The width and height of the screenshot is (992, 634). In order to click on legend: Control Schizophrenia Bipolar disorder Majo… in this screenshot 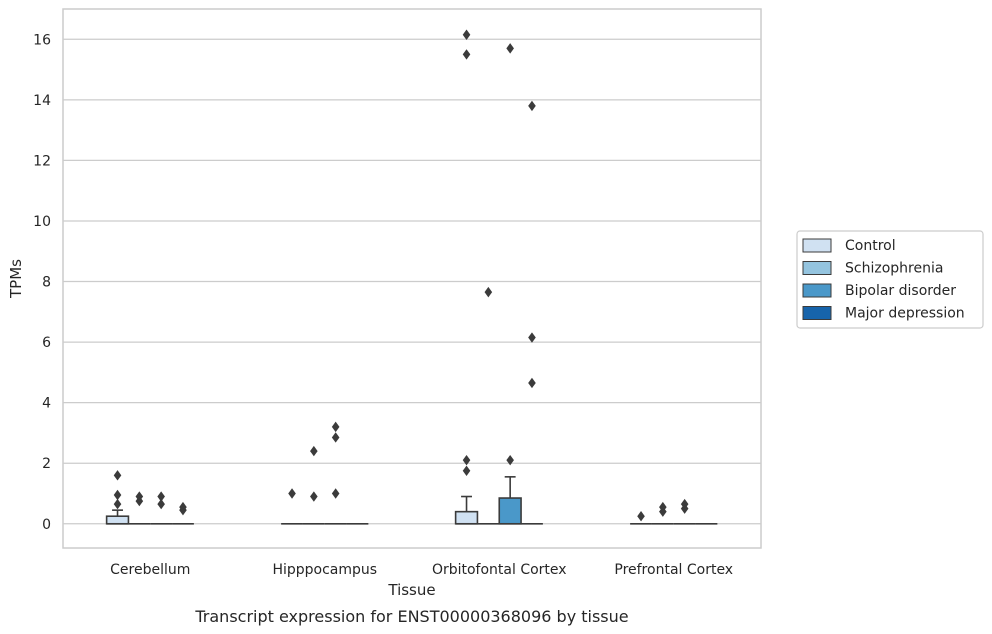, I will do `click(890, 279)`.